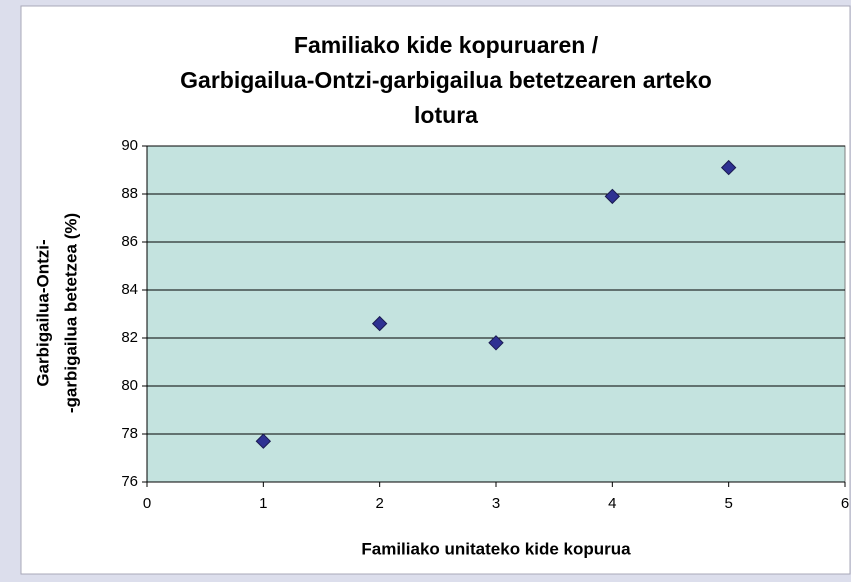 The height and width of the screenshot is (582, 851). Describe the element at coordinates (129, 433) in the screenshot. I see `y-tick-label: 78` at that location.